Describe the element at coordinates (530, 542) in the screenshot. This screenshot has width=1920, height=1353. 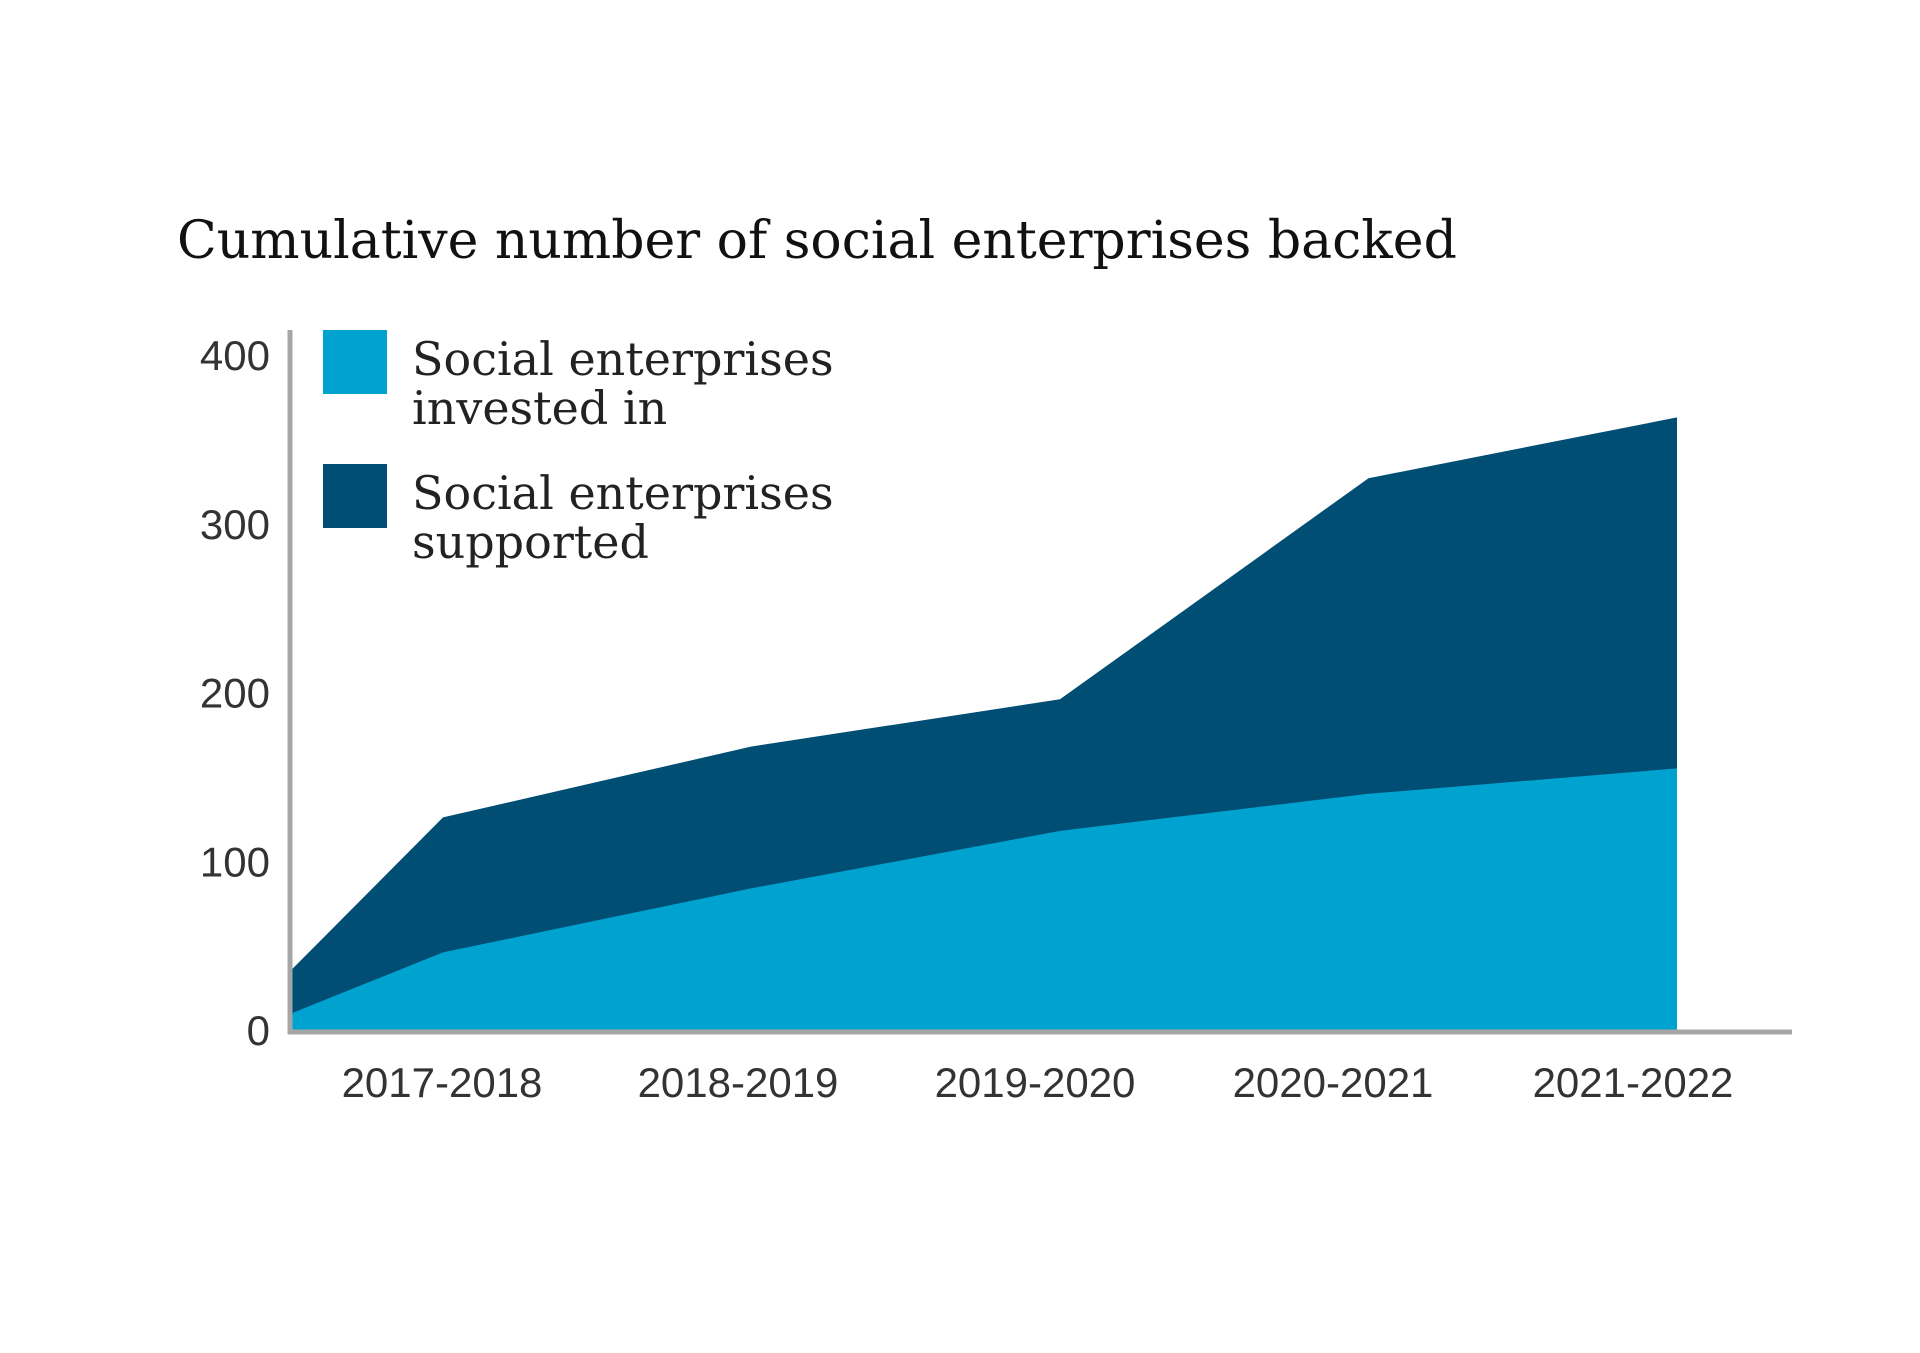
I see `legend-label-supported-line2: supported` at that location.